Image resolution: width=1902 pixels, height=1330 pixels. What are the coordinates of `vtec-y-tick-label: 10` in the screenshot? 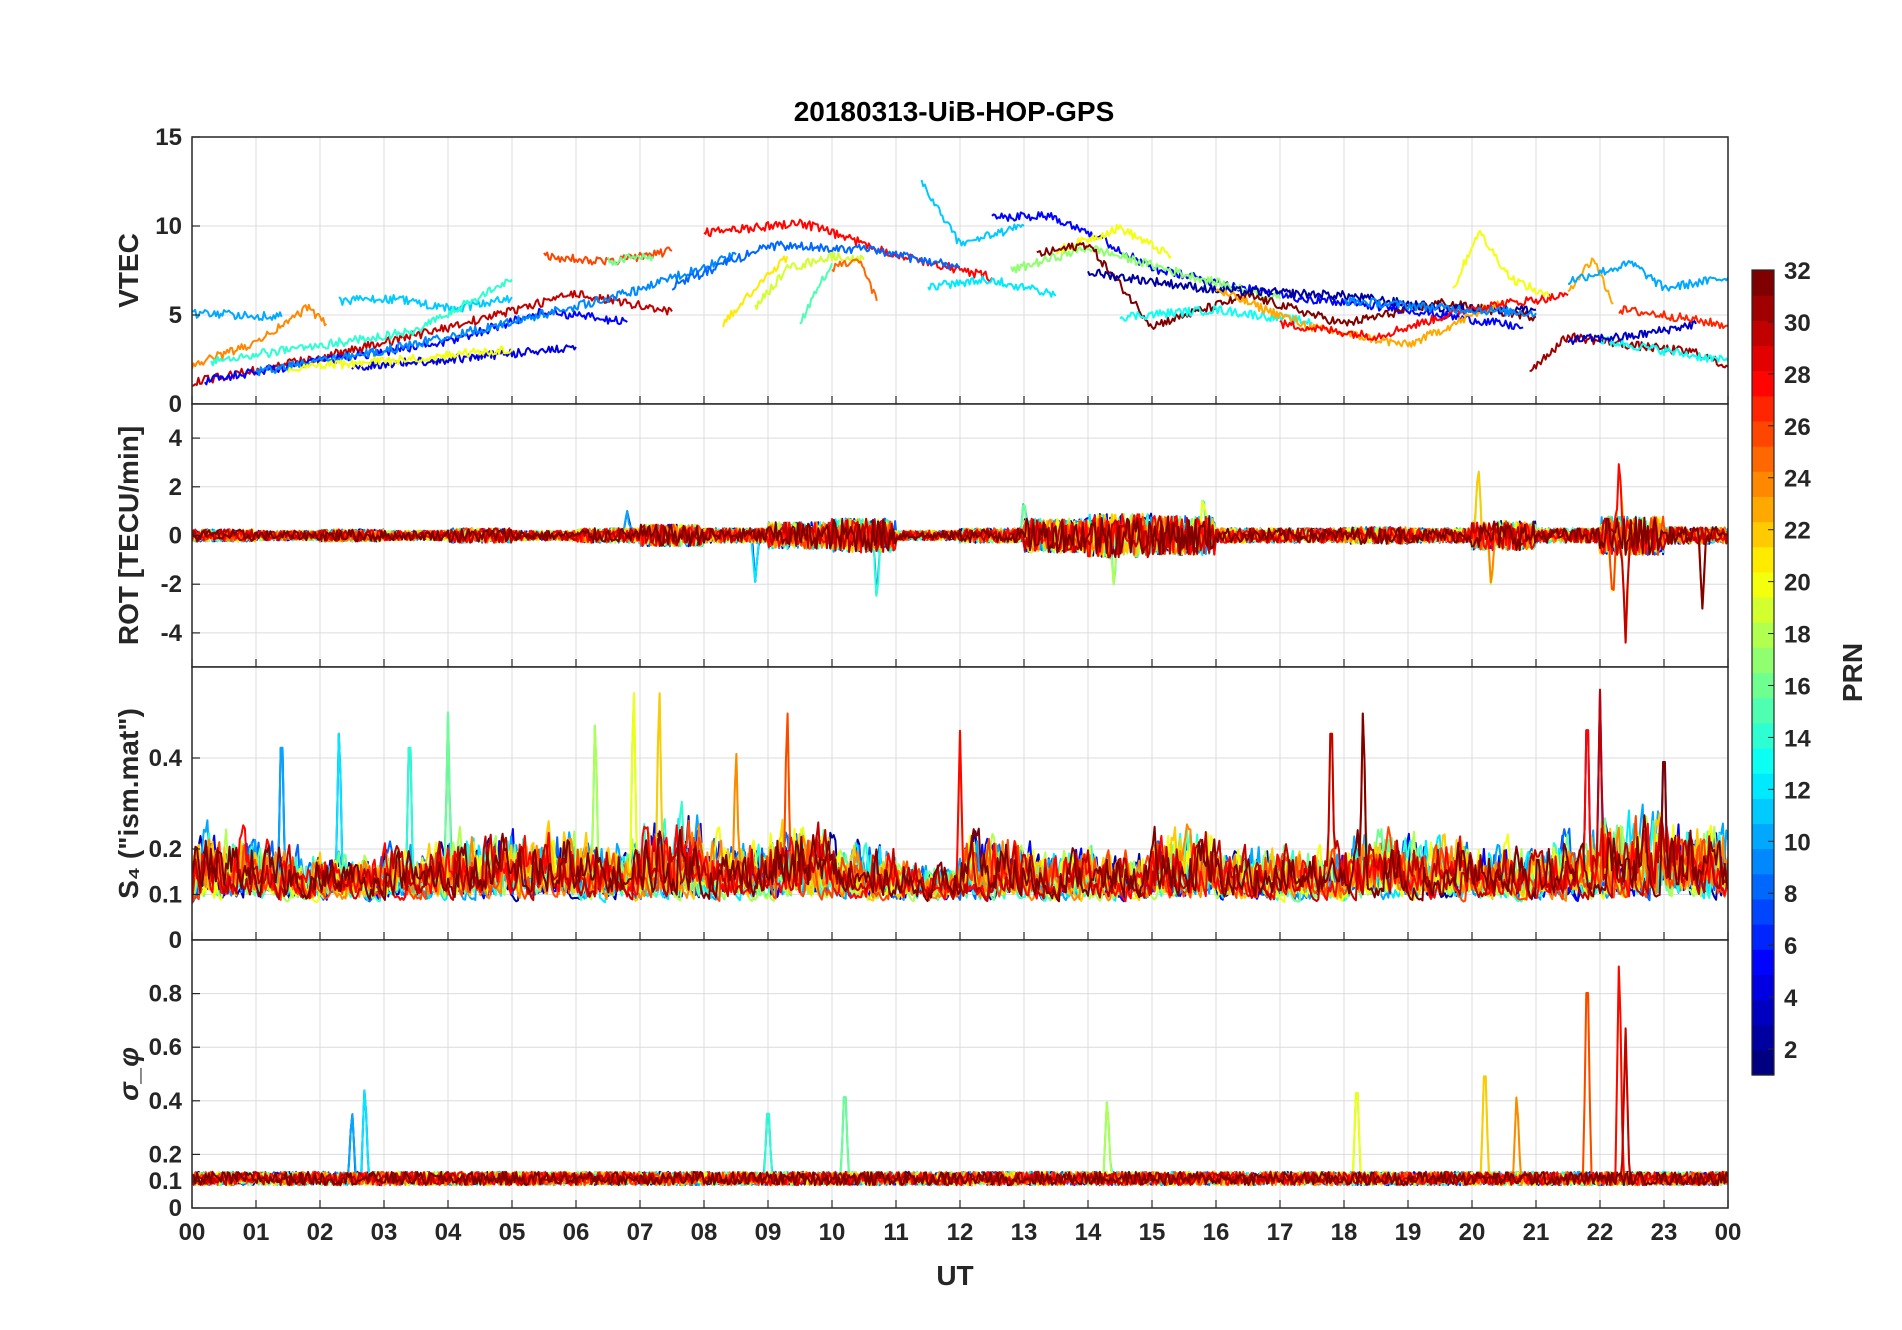 It's located at (168, 226).